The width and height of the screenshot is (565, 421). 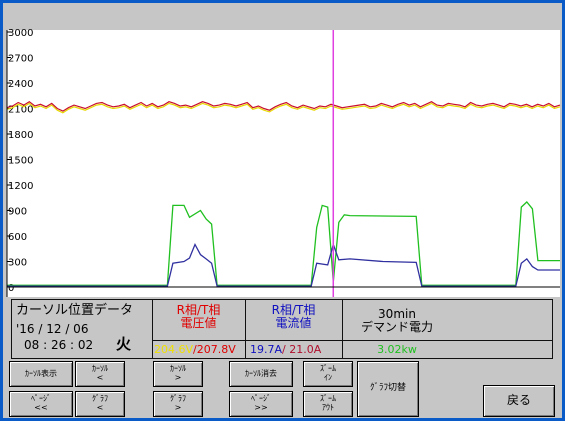 I want to click on y-tick-label: 3000, so click(x=20, y=33).